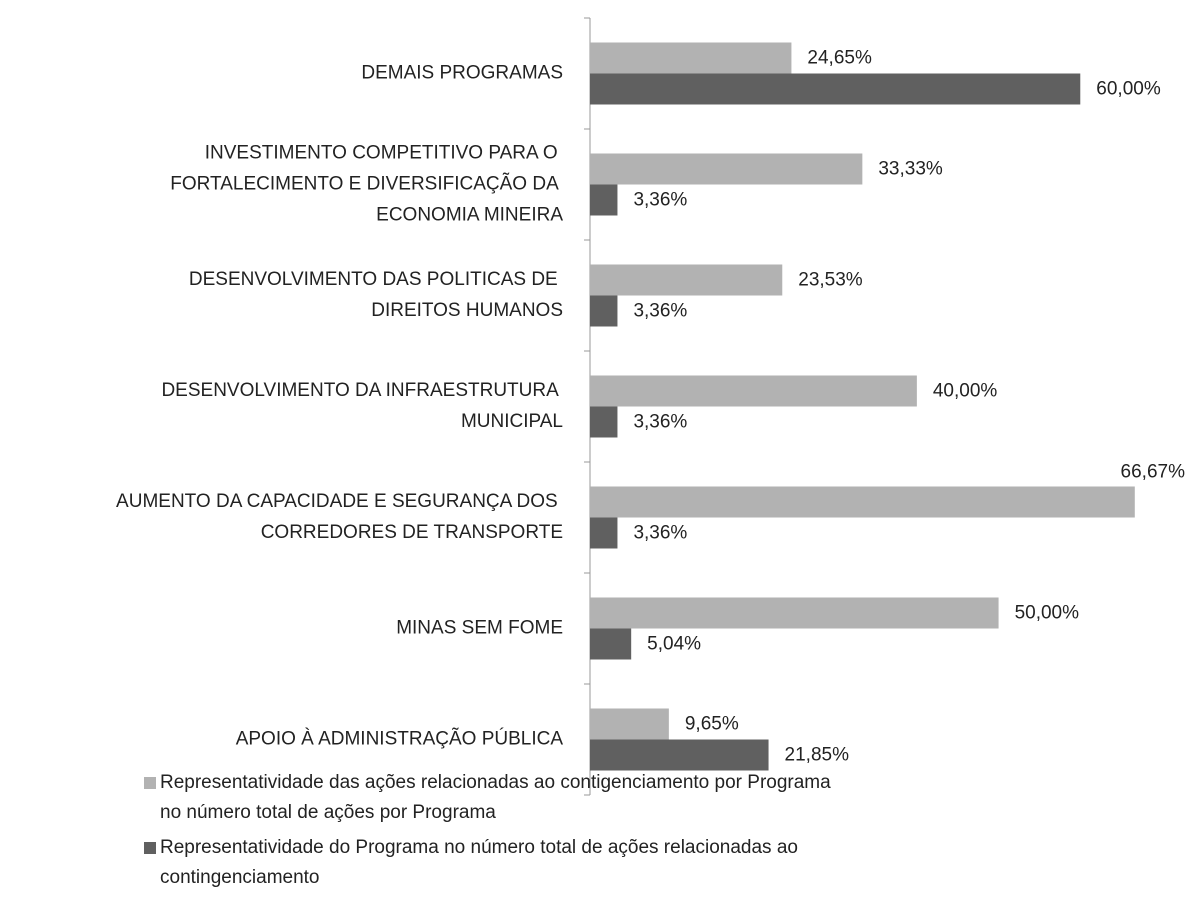 The width and height of the screenshot is (1189, 920). What do you see at coordinates (674, 644) in the screenshot?
I see `data-label: 5,04%` at bounding box center [674, 644].